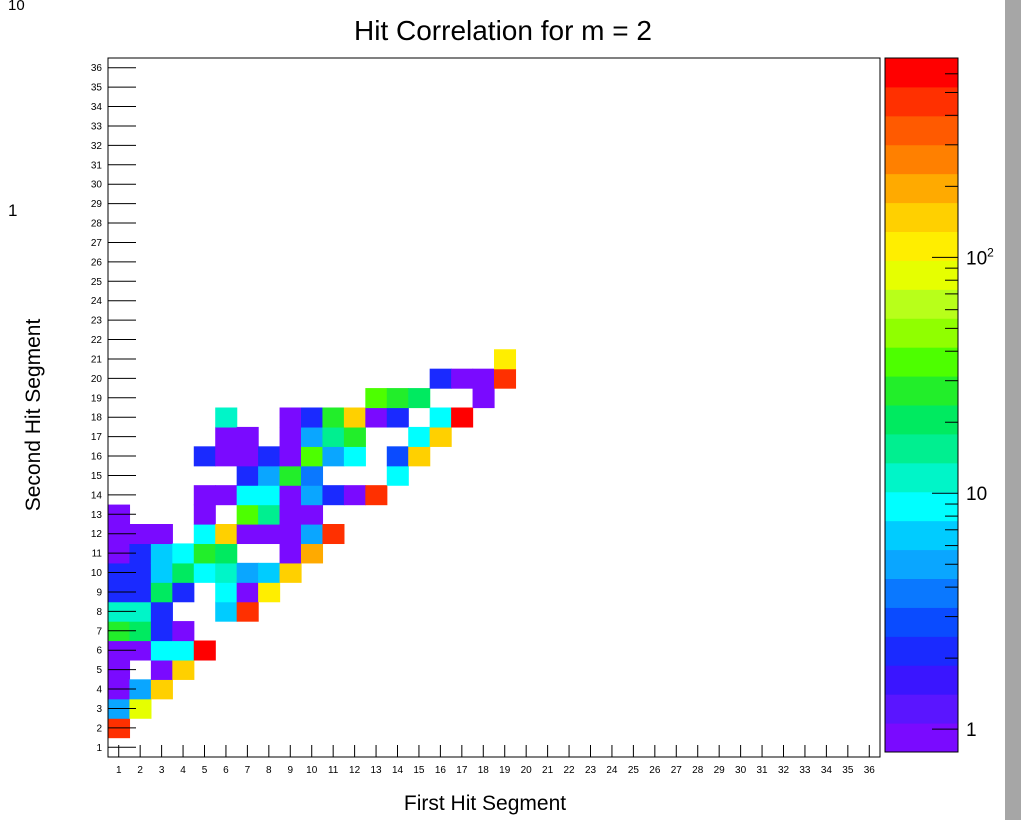  What do you see at coordinates (140, 770) in the screenshot?
I see `x-tick-label: 2` at bounding box center [140, 770].